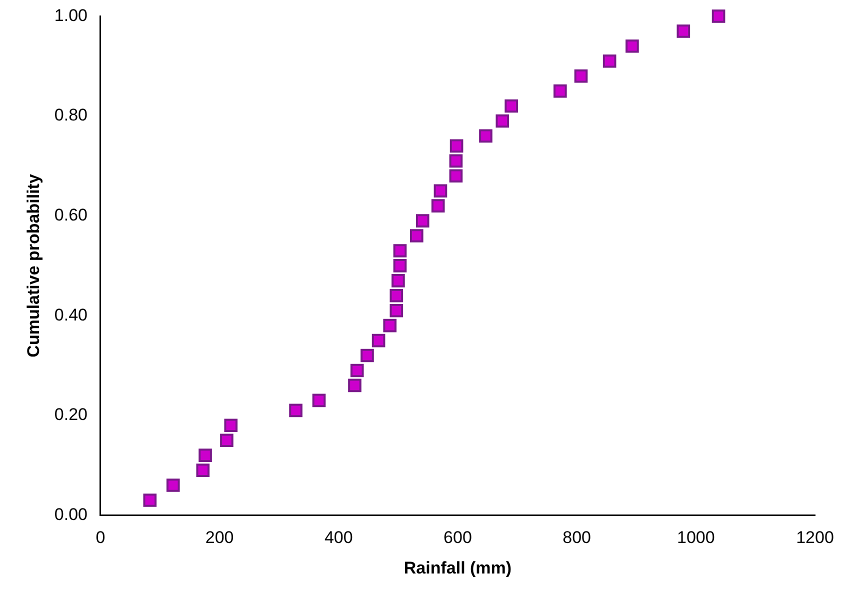 Image resolution: width=841 pixels, height=603 pixels. What do you see at coordinates (815, 538) in the screenshot?
I see `x-tick-label: 1200` at bounding box center [815, 538].